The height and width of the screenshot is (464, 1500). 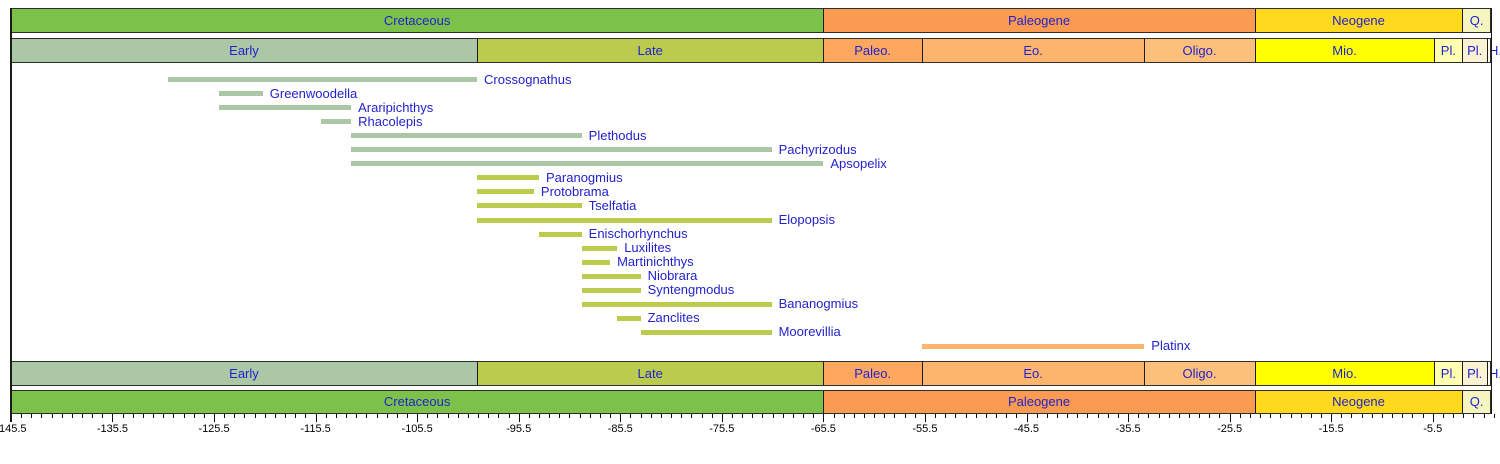 What do you see at coordinates (620, 429) in the screenshot?
I see `axis-tick-label: -85.5` at bounding box center [620, 429].